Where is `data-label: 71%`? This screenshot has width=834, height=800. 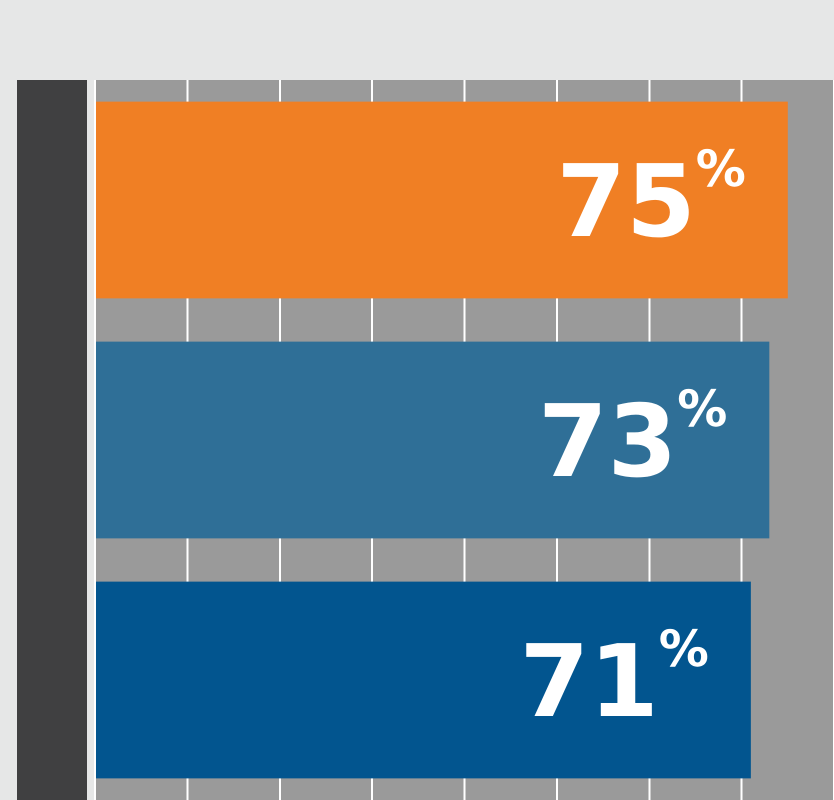 data-label: 71% is located at coordinates (614, 680).